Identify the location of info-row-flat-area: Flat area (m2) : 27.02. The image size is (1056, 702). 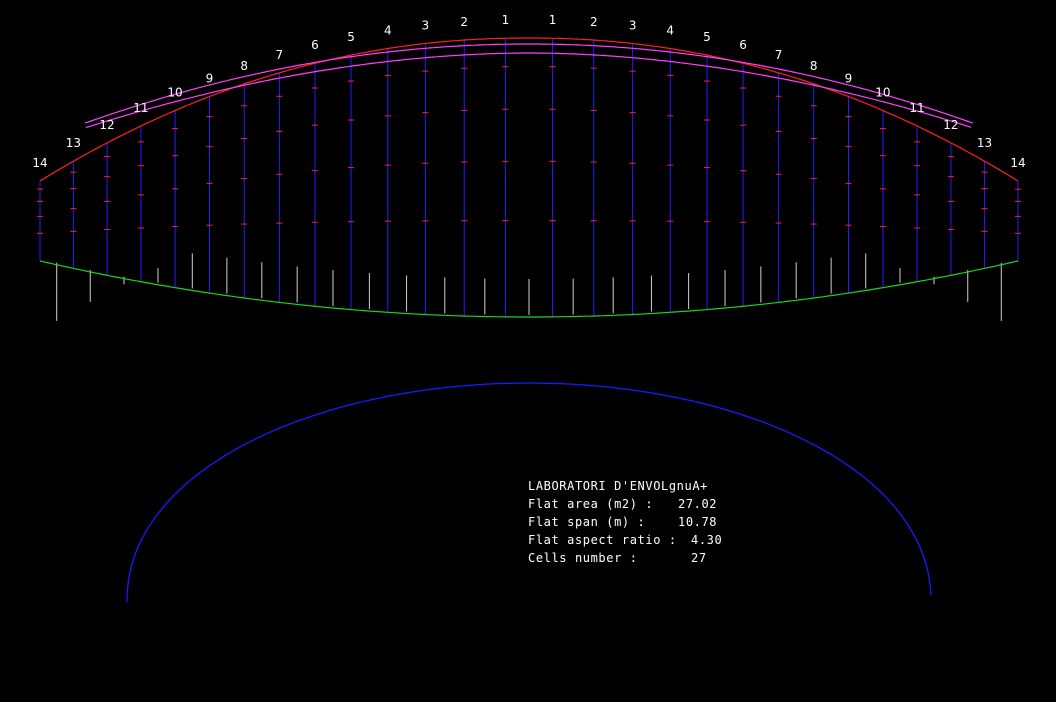
(625, 504).